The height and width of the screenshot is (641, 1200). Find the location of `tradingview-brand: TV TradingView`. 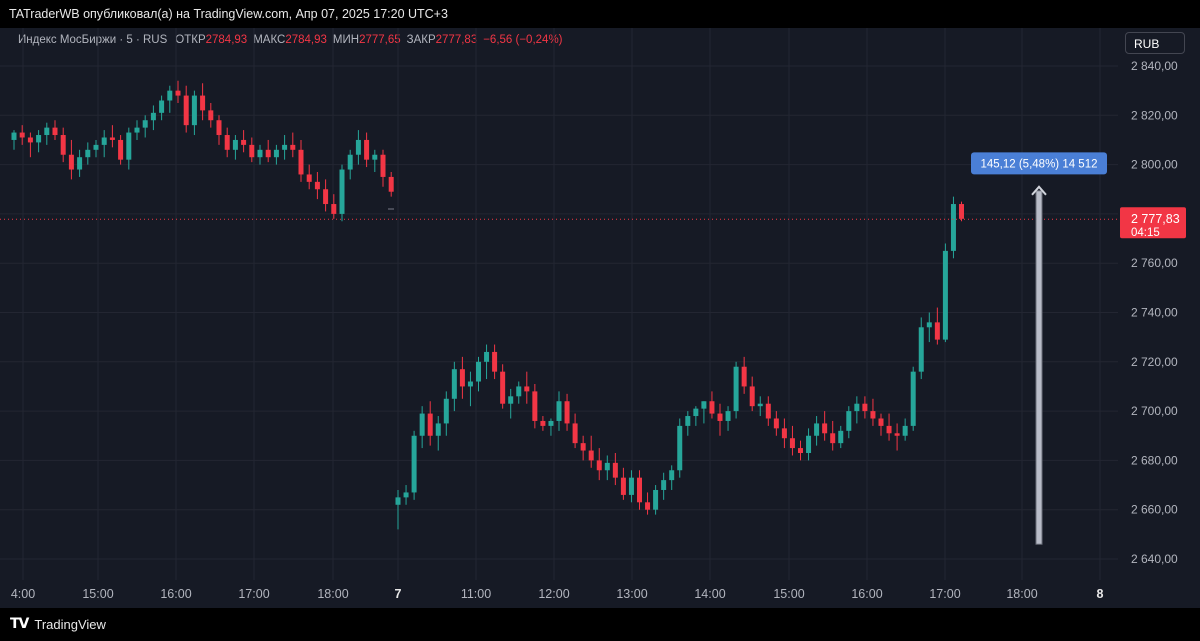

tradingview-brand: TV TradingView is located at coordinates (58, 624).